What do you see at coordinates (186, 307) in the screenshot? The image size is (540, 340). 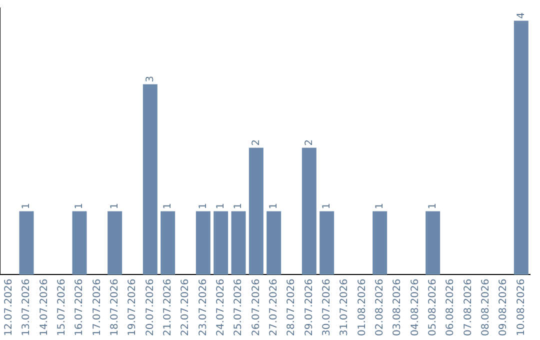 I see `x-tick-label: 22.07.2026` at bounding box center [186, 307].